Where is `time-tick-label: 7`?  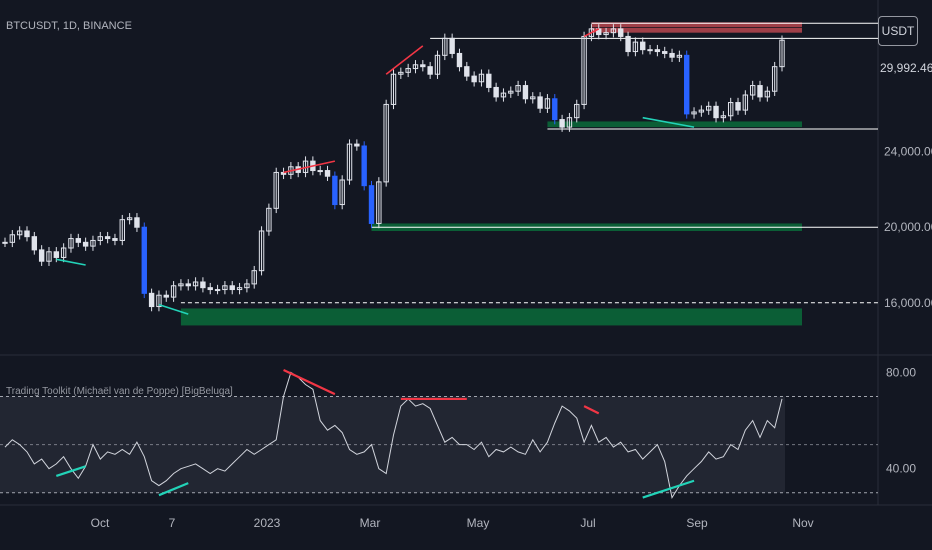
time-tick-label: 7 is located at coordinates (172, 523).